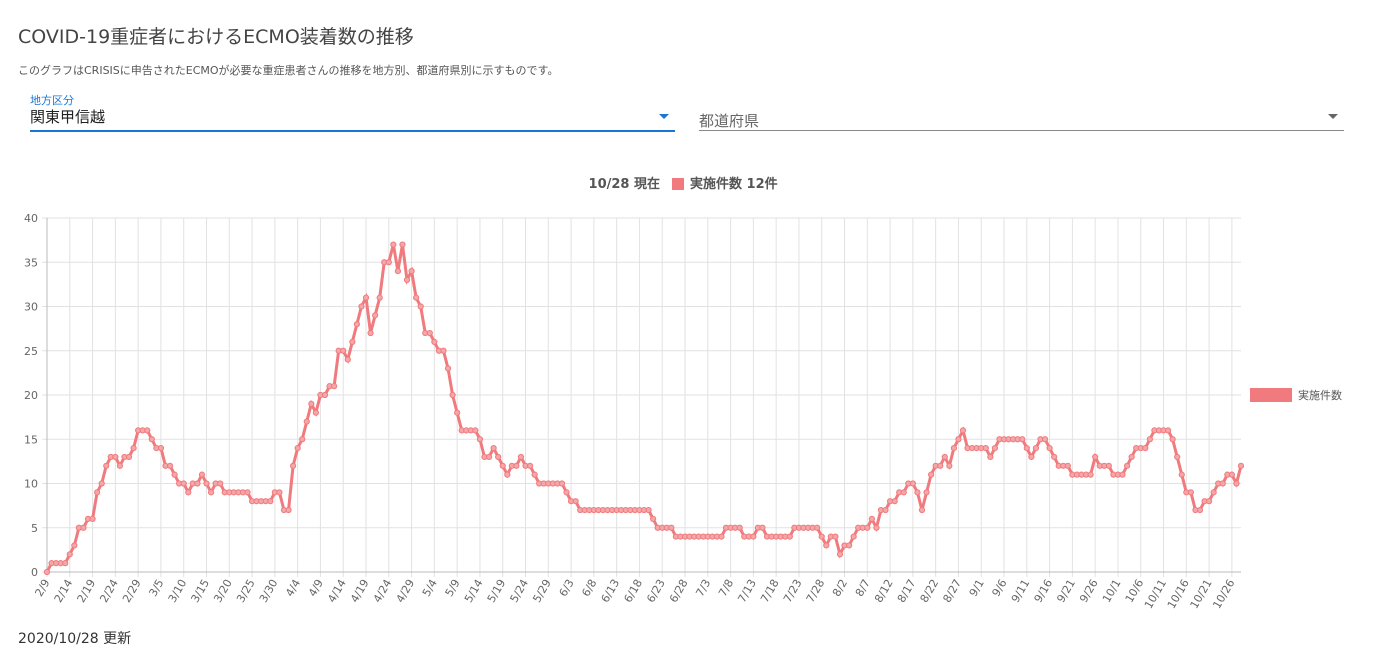 Image resolution: width=1375 pixels, height=669 pixels. I want to click on y-tick-label: 40, so click(31, 218).